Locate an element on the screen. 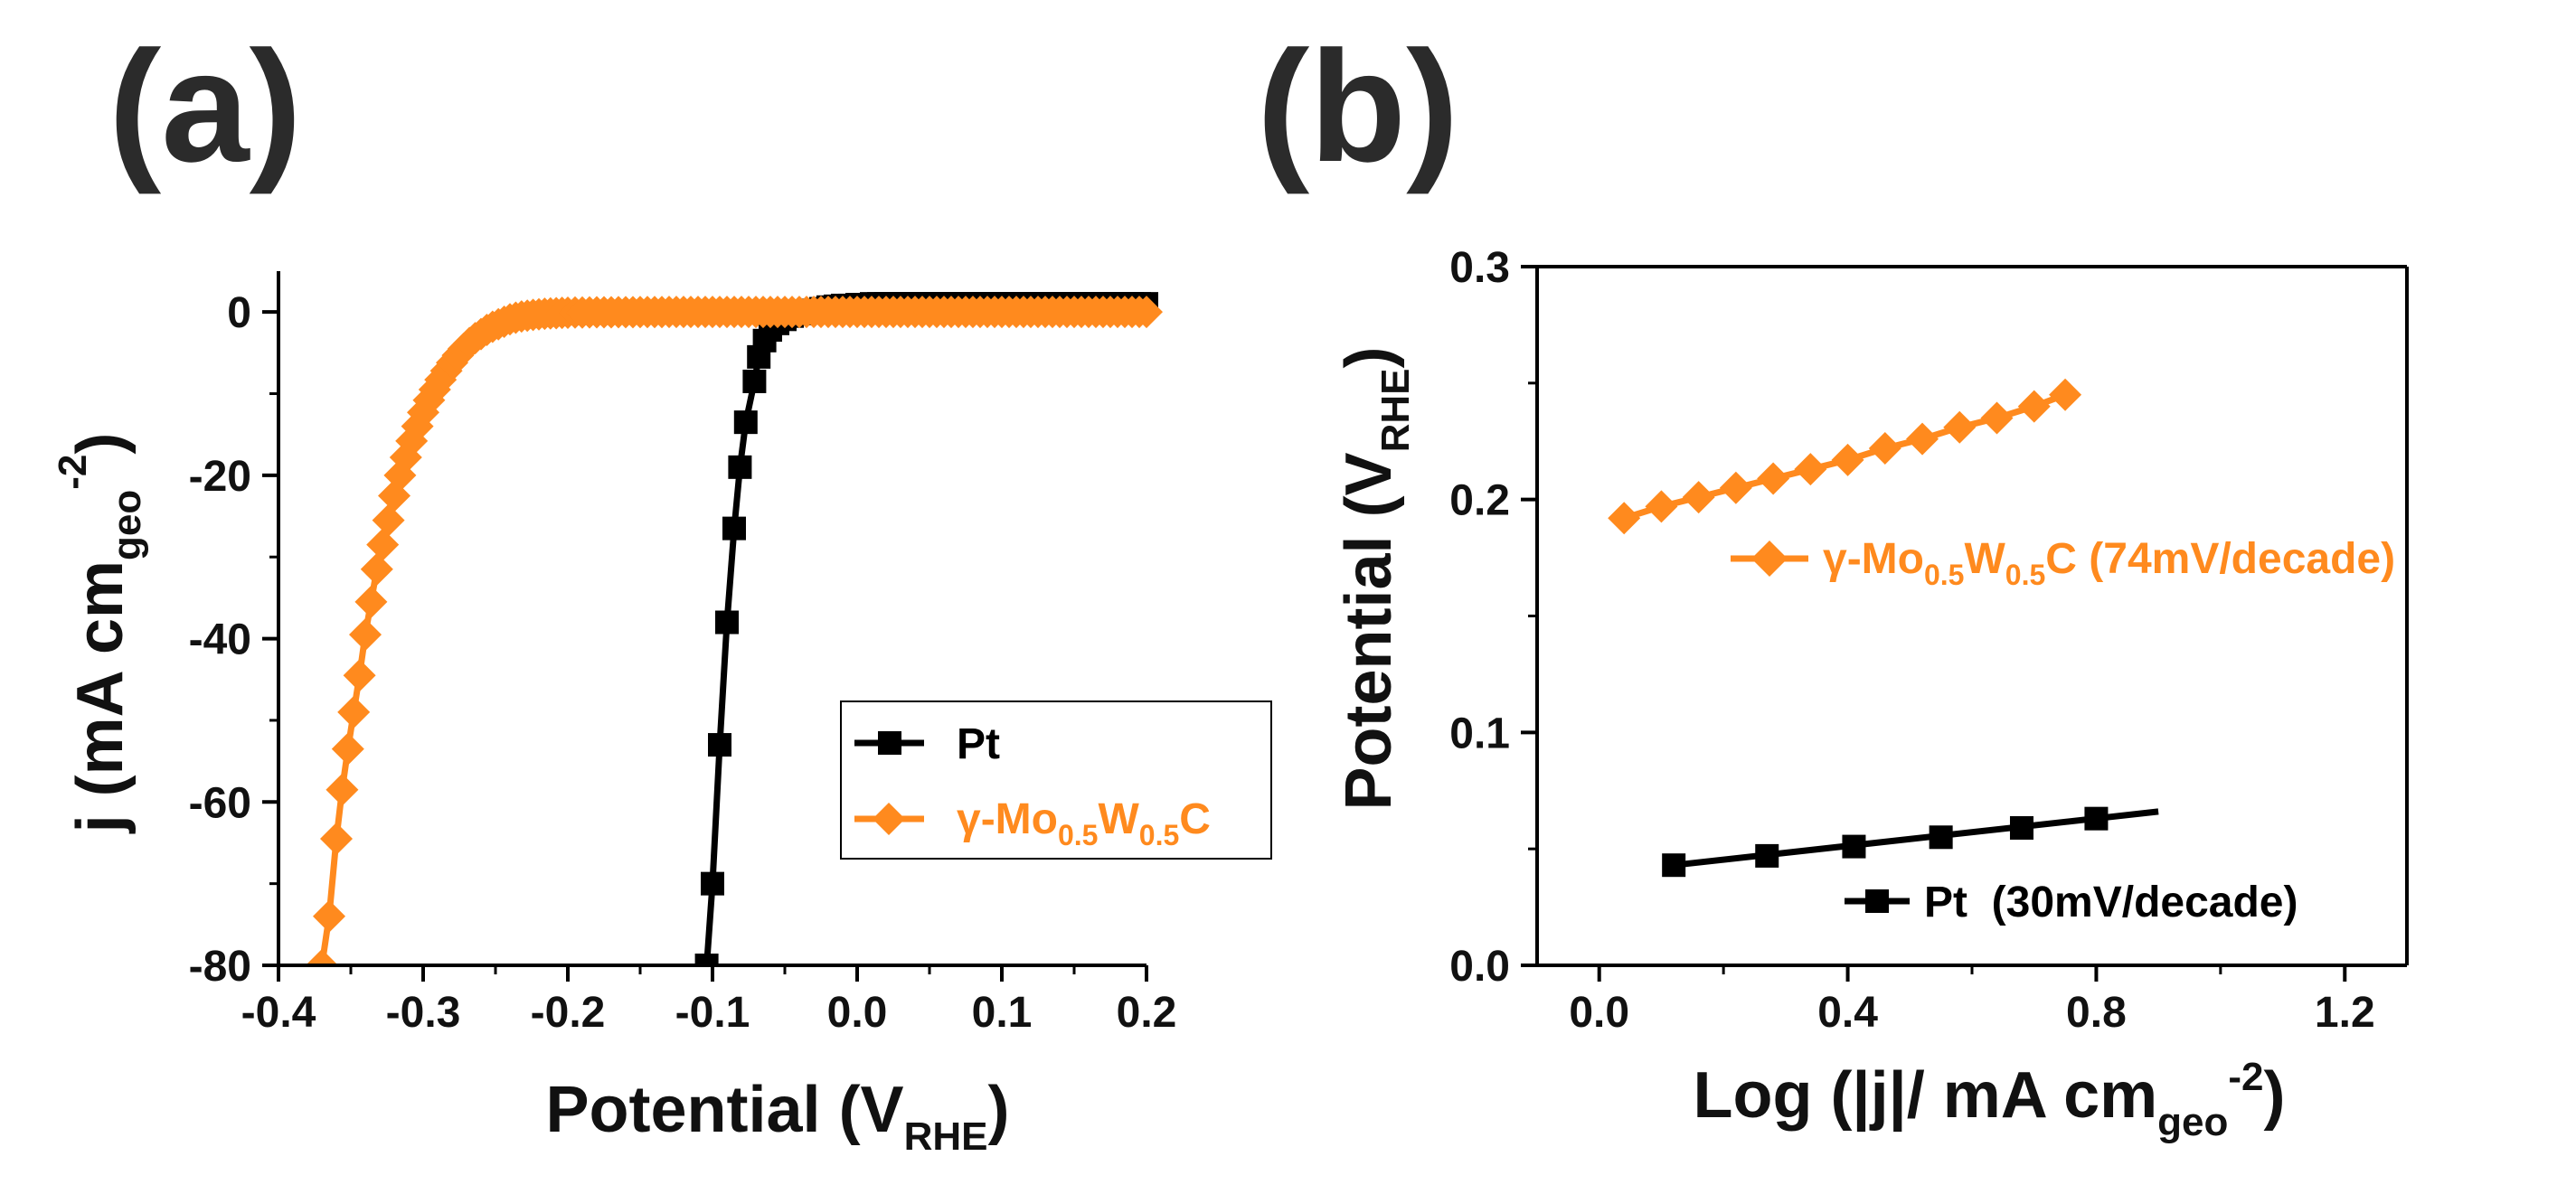  x-tick-label: 0.4 is located at coordinates (1847, 1013).